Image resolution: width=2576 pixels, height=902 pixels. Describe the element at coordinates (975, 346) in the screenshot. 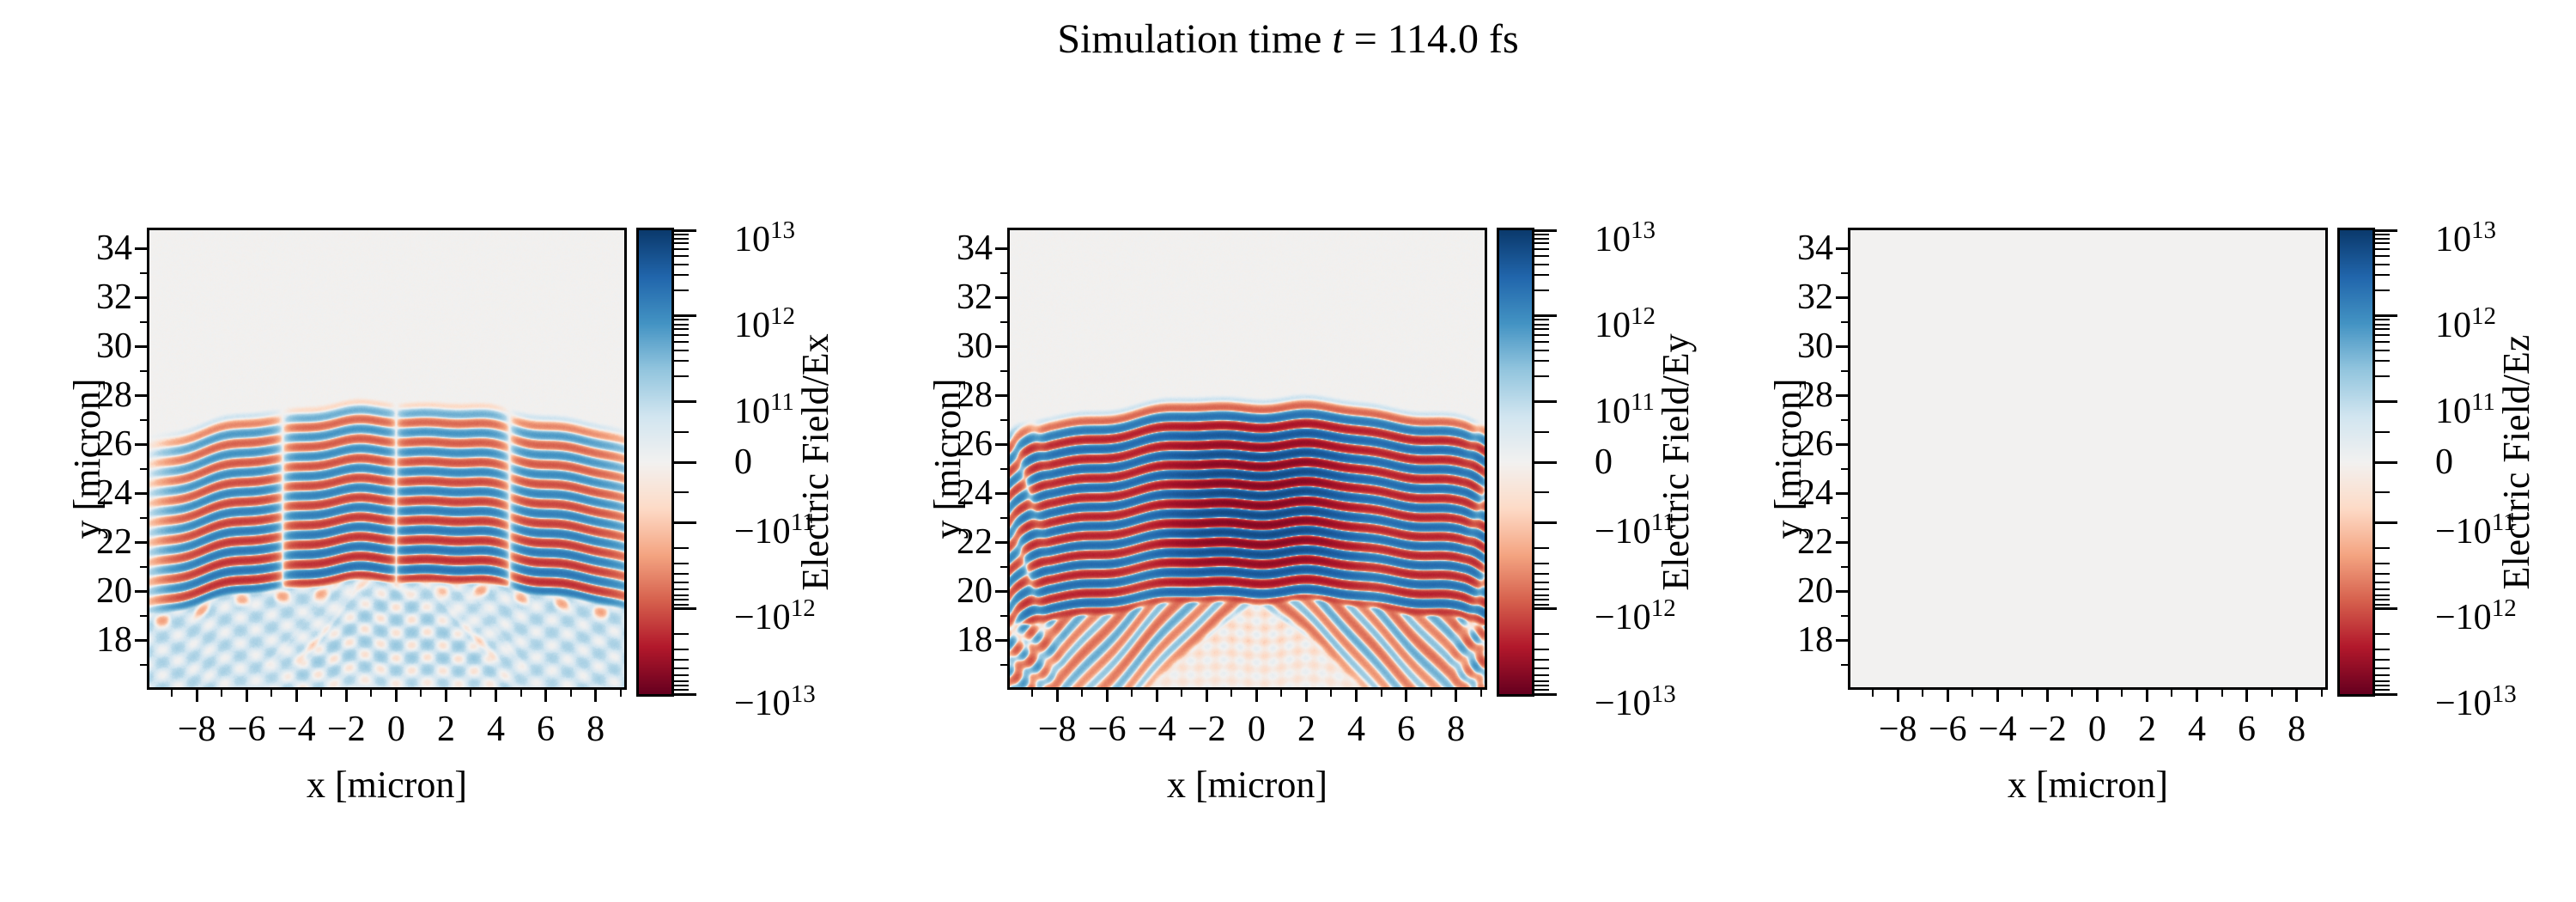

I see `y-tick-label: 30` at that location.